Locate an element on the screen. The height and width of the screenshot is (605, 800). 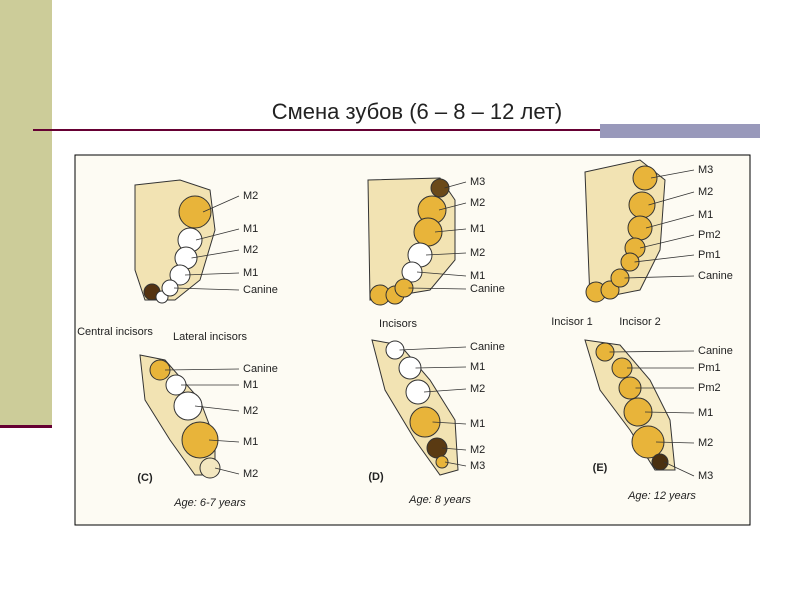
slide-title: Смена зубов (6 – 8 – 12 лет) is located at coordinates (417, 111).